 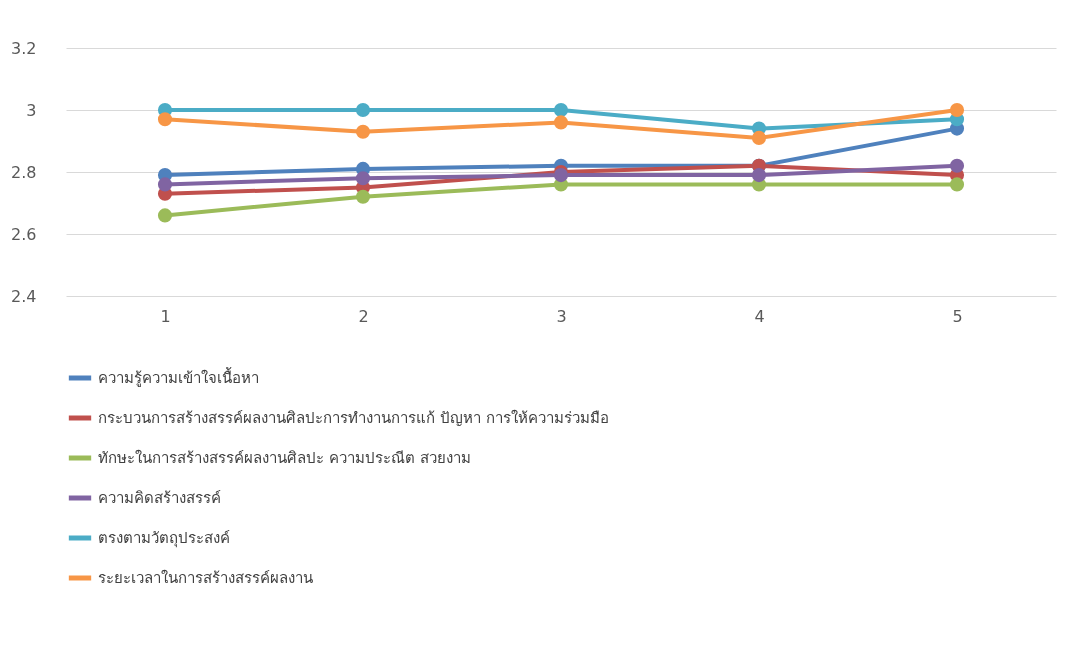 What do you see at coordinates (284, 458) in the screenshot?
I see `legend-label: ทักษะในการสร้างสรรค์ผลงานศิลปะ ความประณีต สวยงาม` at bounding box center [284, 458].